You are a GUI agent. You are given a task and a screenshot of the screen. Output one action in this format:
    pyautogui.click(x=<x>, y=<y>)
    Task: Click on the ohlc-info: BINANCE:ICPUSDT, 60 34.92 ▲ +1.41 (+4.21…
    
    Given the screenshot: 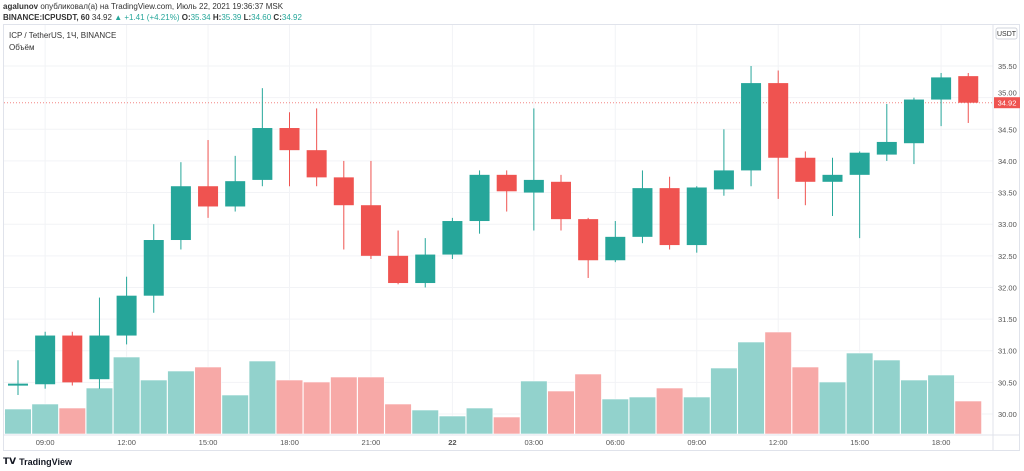 What is the action you would take?
    pyautogui.click(x=152, y=17)
    